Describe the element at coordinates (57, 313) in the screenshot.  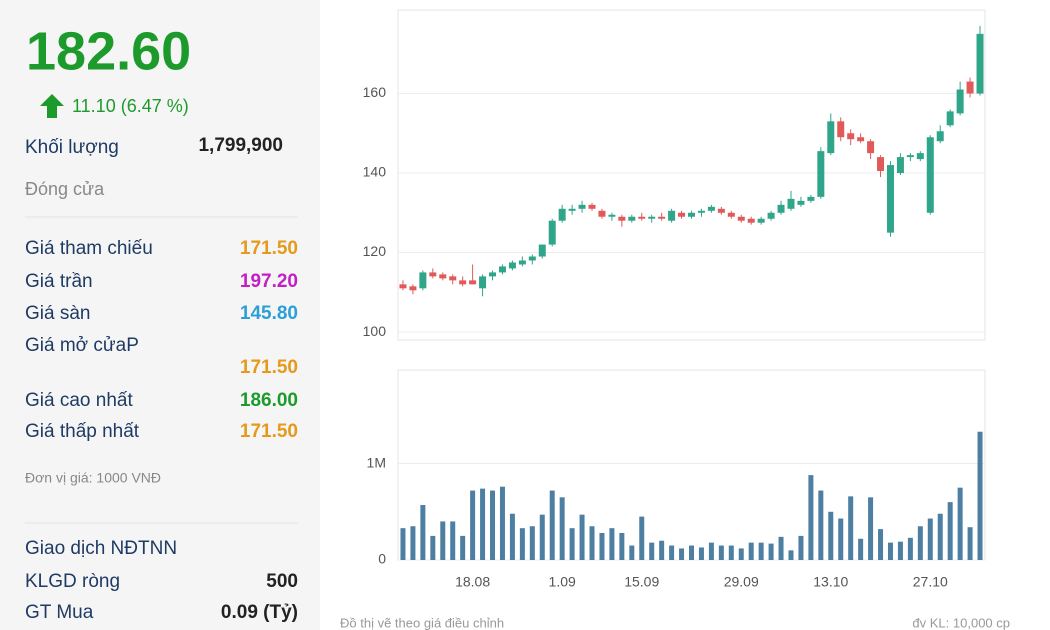
I see `row-label: Giá sàn` at that location.